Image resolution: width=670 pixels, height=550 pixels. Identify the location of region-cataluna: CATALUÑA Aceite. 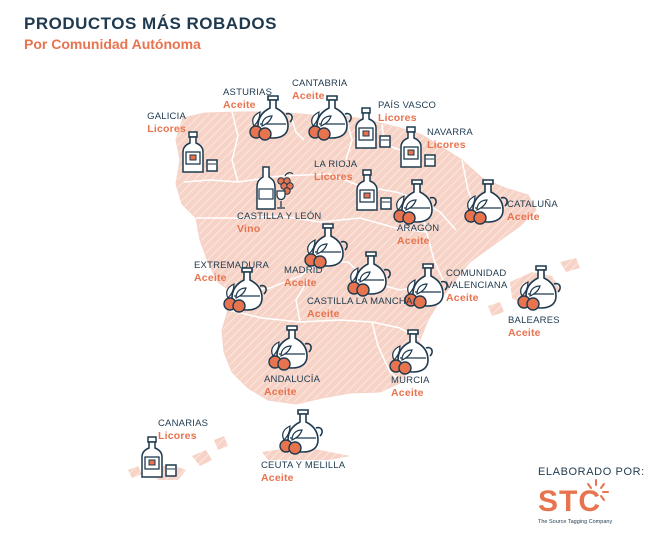
(532, 211).